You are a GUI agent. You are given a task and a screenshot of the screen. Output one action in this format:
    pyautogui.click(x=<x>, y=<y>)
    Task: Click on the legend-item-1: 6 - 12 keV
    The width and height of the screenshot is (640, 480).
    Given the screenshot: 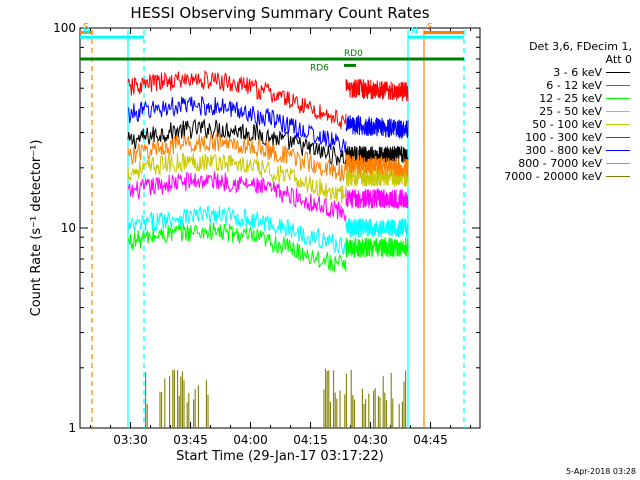 What is the action you would take?
    pyautogui.click(x=551, y=85)
    